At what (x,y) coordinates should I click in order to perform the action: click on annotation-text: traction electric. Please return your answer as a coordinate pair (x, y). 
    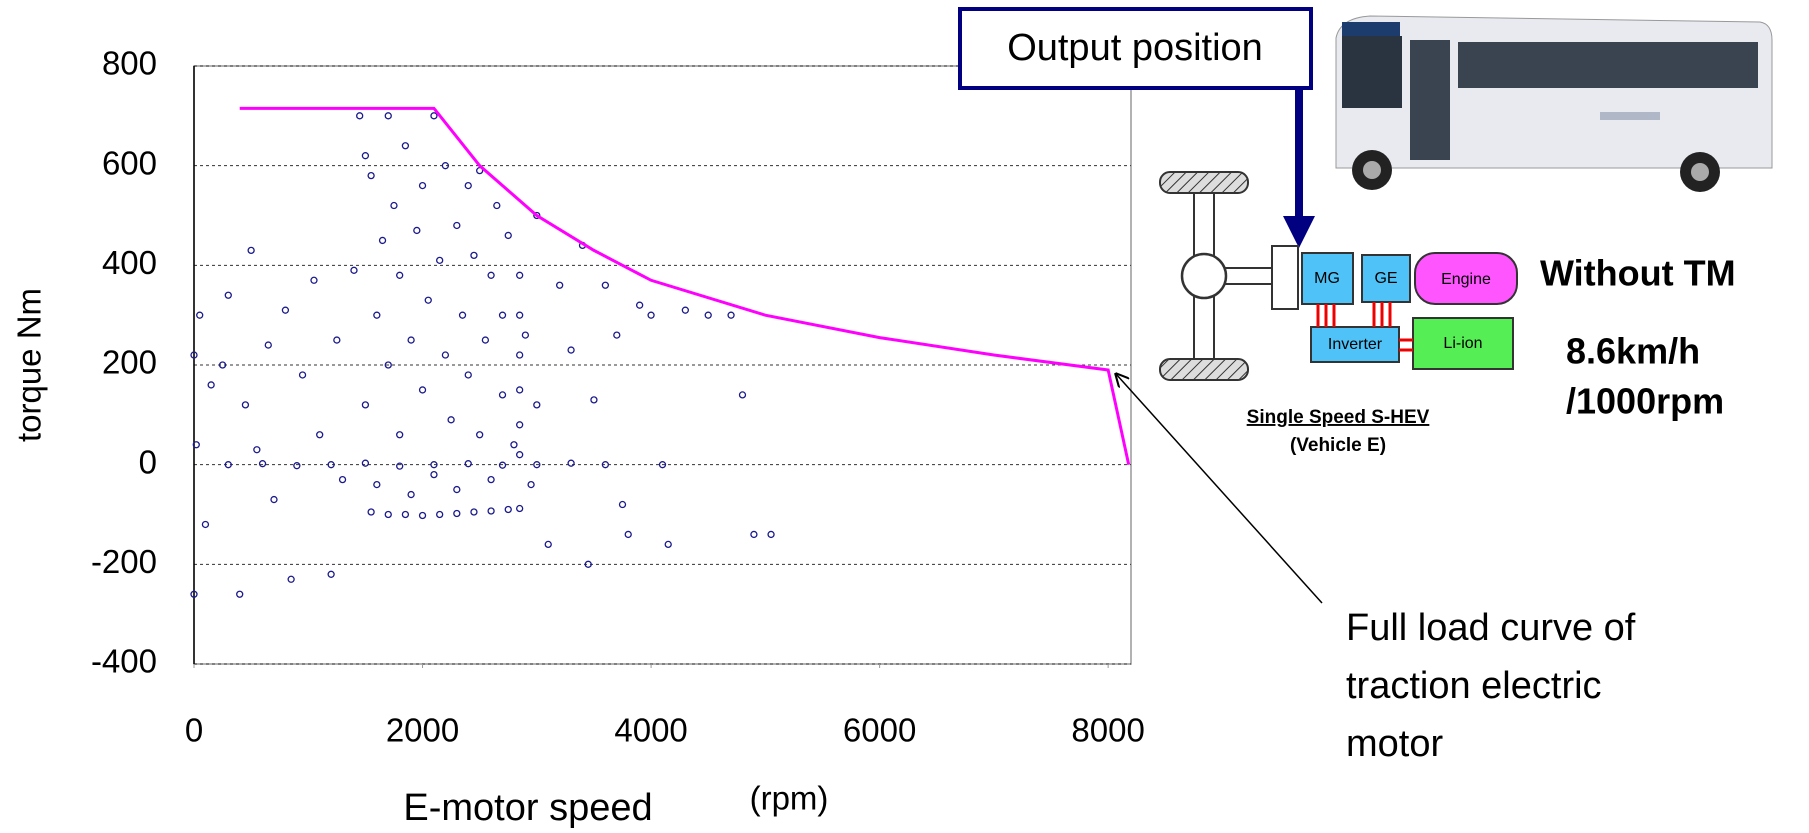
    Looking at the image, I should click on (1474, 686).